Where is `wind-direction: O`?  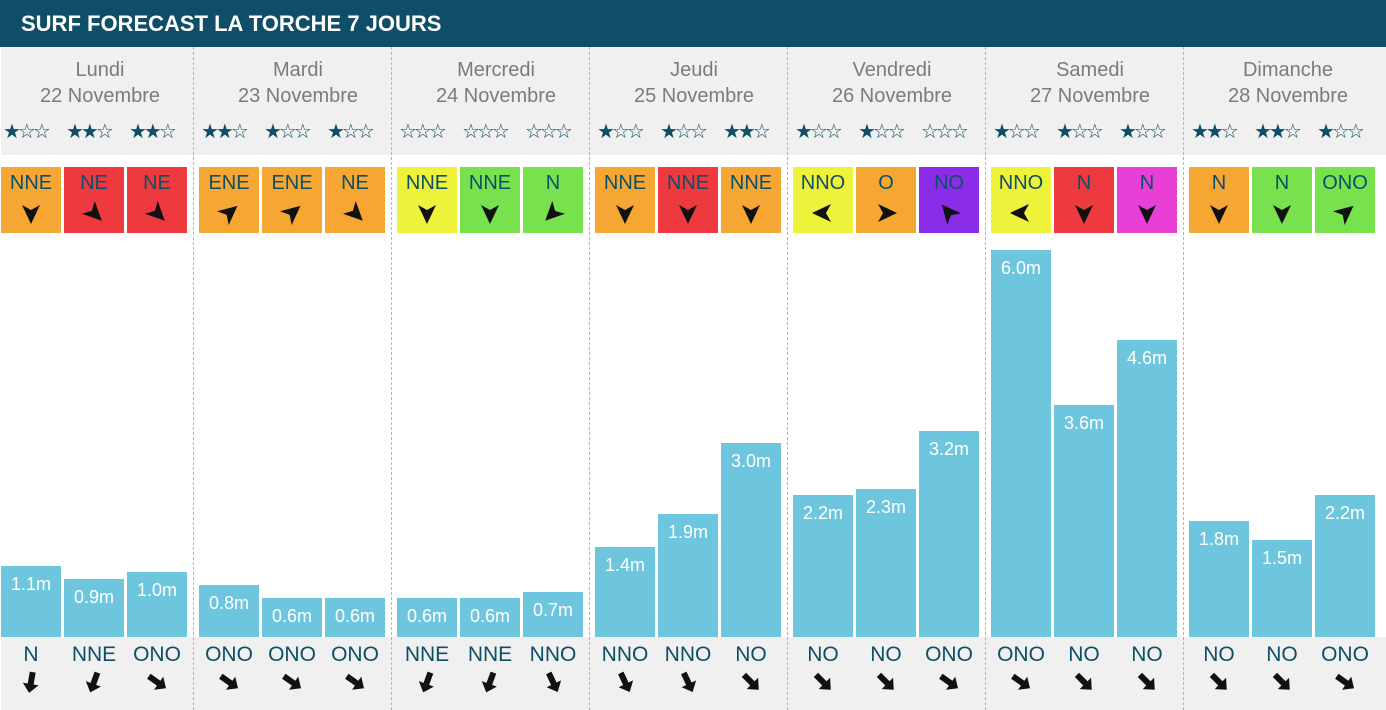
wind-direction: O is located at coordinates (886, 183).